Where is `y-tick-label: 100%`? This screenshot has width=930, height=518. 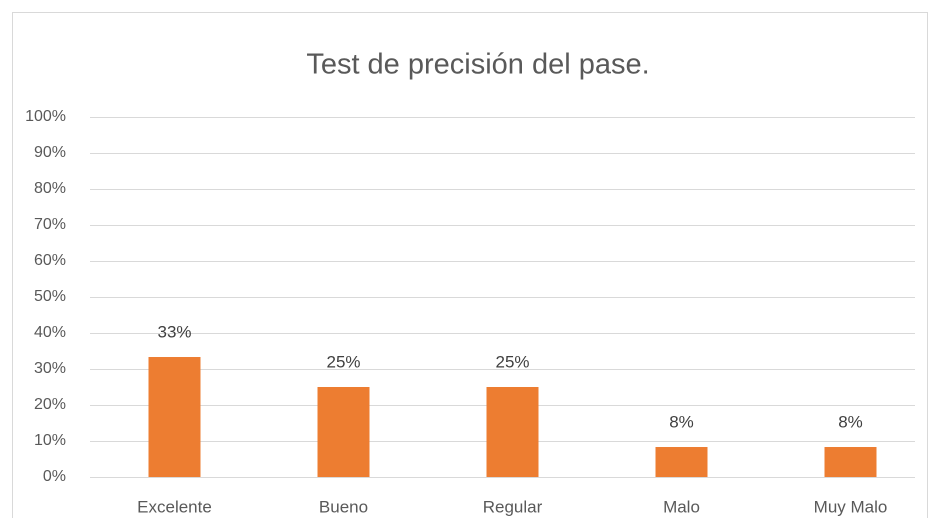 y-tick-label: 100% is located at coordinates (45, 116).